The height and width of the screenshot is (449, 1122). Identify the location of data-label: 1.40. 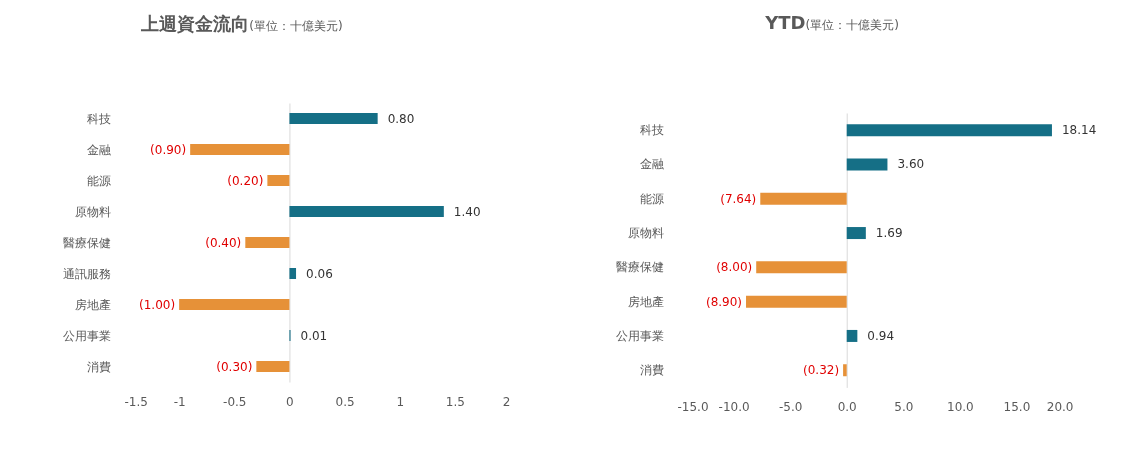
(467, 211).